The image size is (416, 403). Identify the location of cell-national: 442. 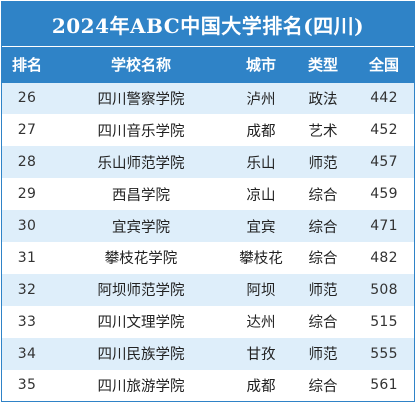
(384, 98).